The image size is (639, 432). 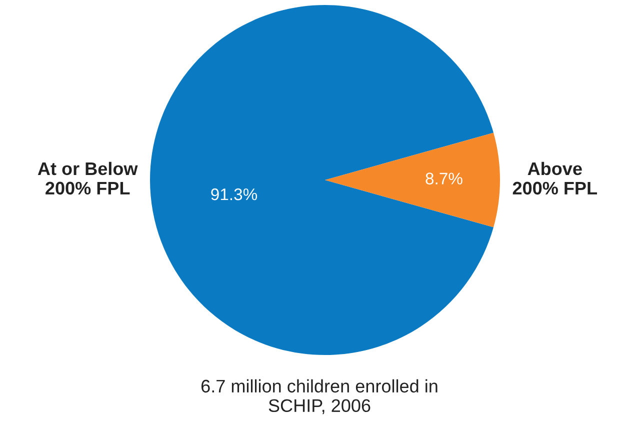 What do you see at coordinates (88, 178) in the screenshot?
I see `slice-label: At or Below 200% FPL` at bounding box center [88, 178].